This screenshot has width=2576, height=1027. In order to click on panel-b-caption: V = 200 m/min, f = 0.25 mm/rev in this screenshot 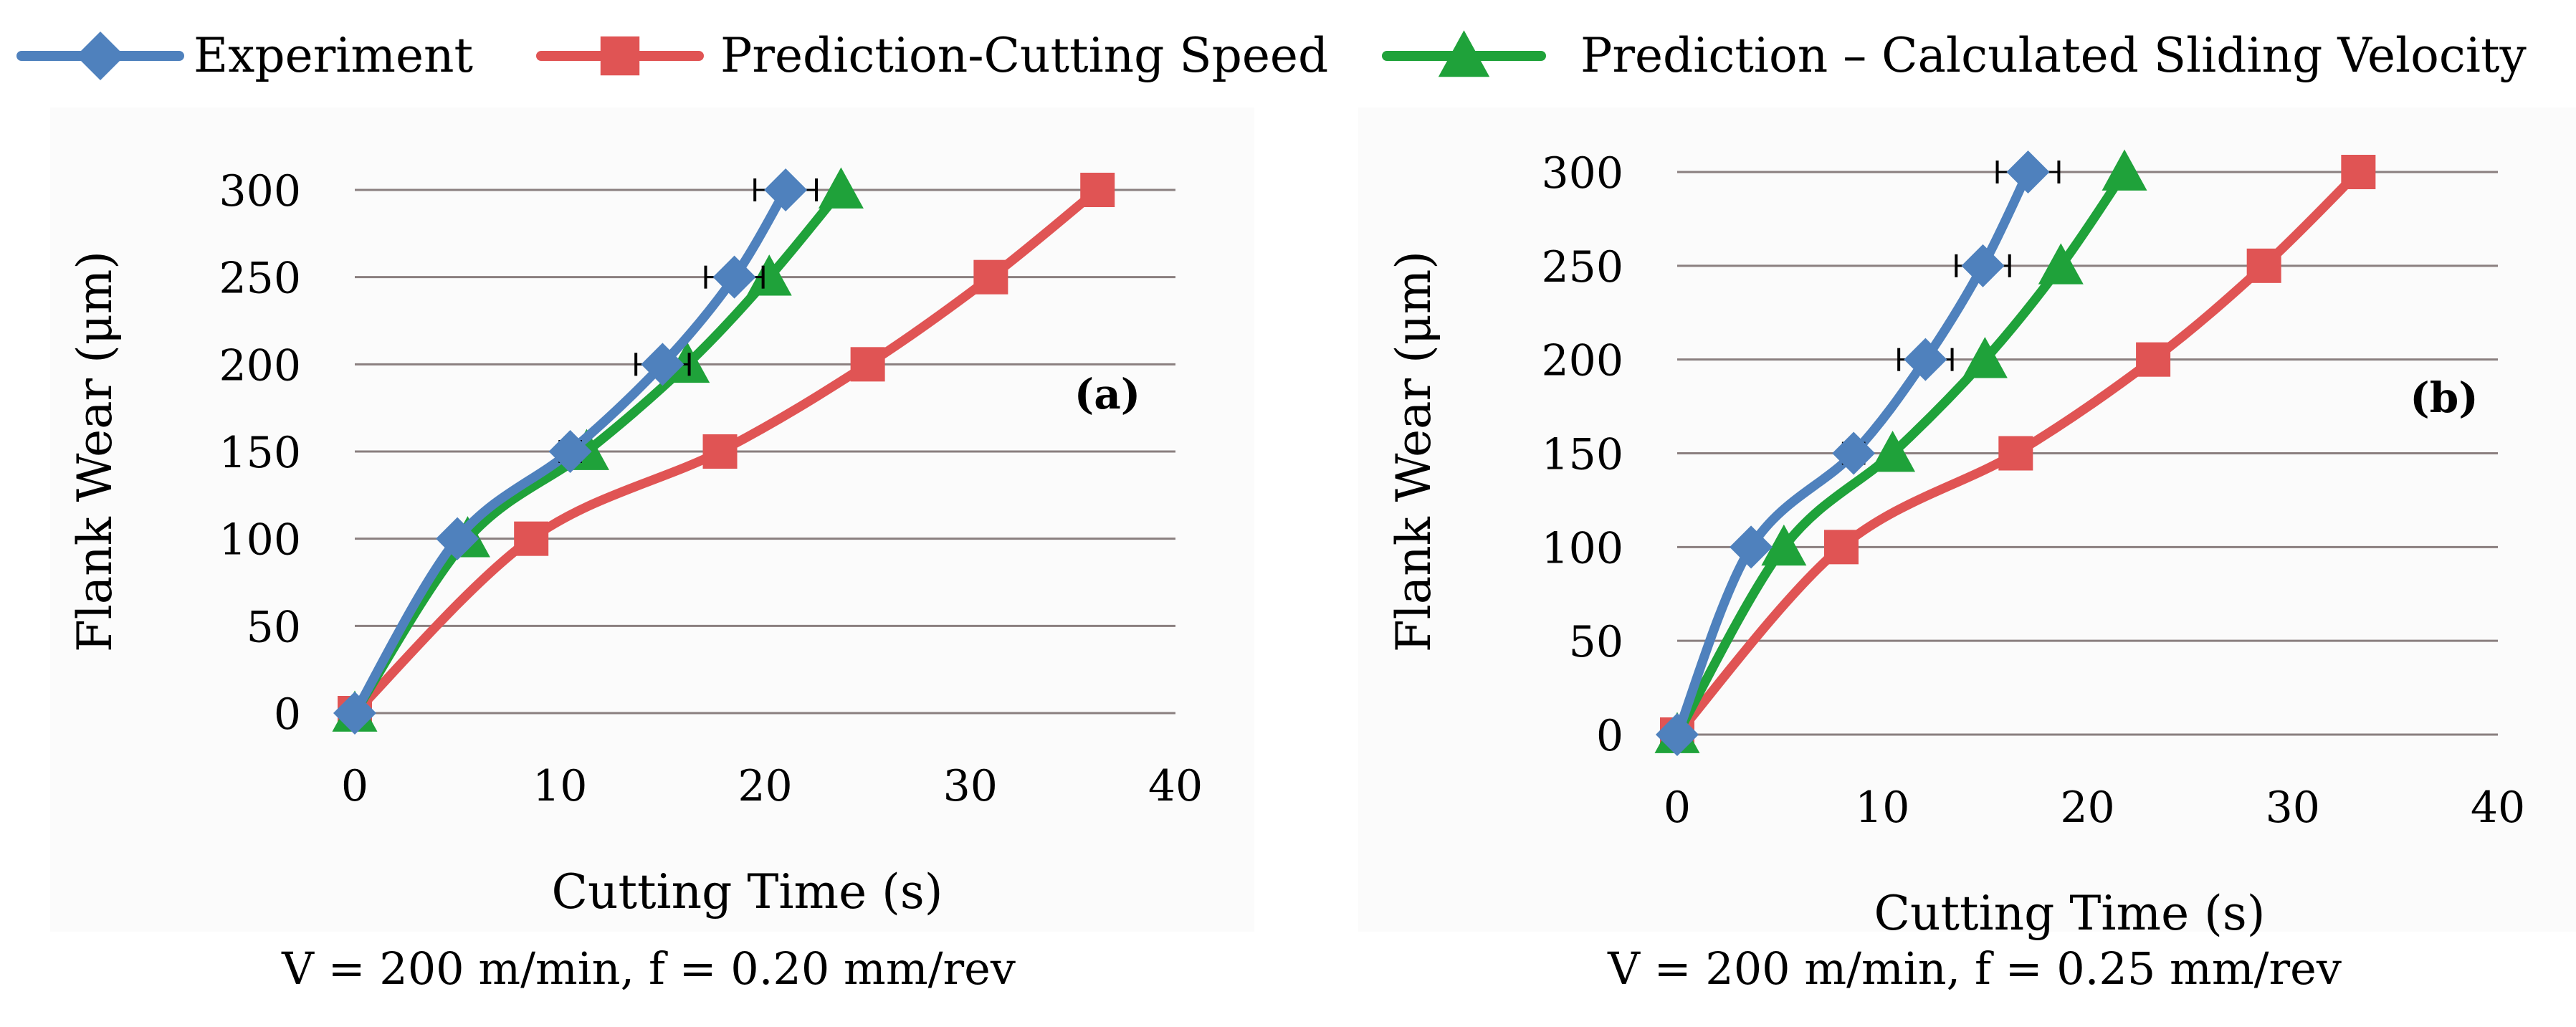, I will do `click(1975, 968)`.